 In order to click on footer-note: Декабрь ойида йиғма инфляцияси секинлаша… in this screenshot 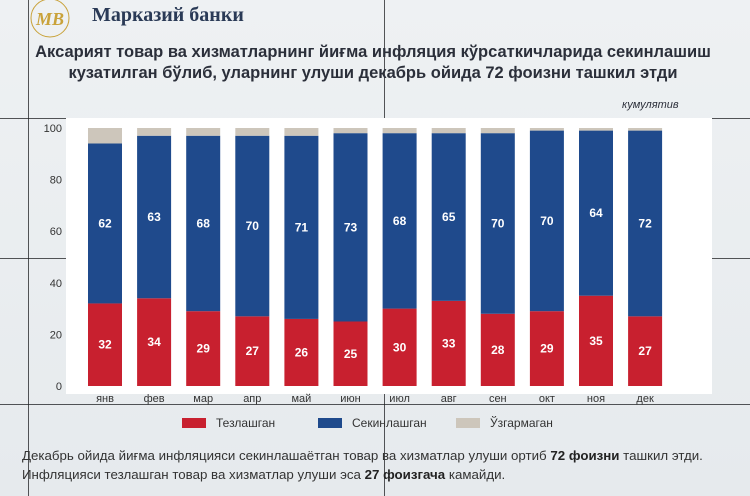, I will do `click(380, 465)`.